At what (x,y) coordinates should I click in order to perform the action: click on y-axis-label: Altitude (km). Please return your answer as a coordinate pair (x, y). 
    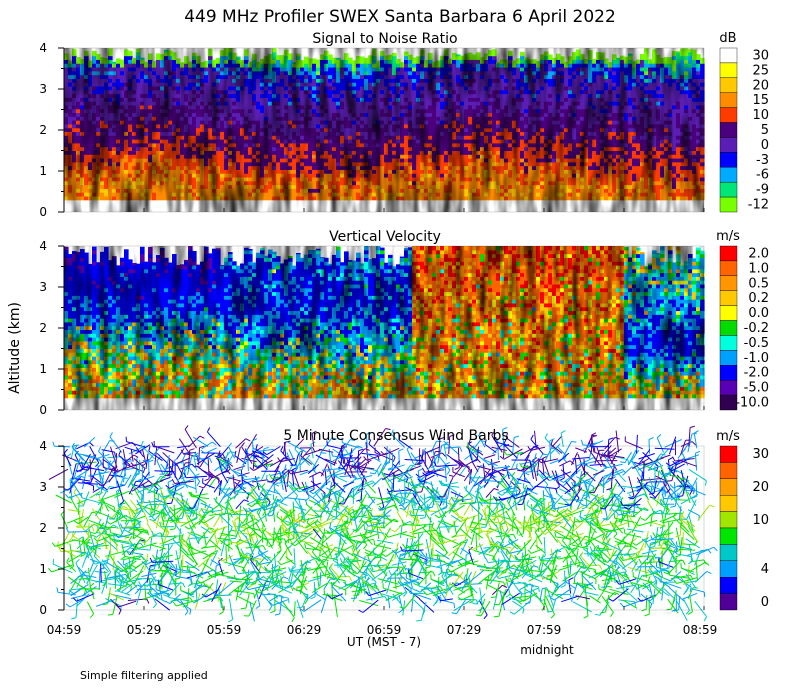
    Looking at the image, I should click on (15, 348).